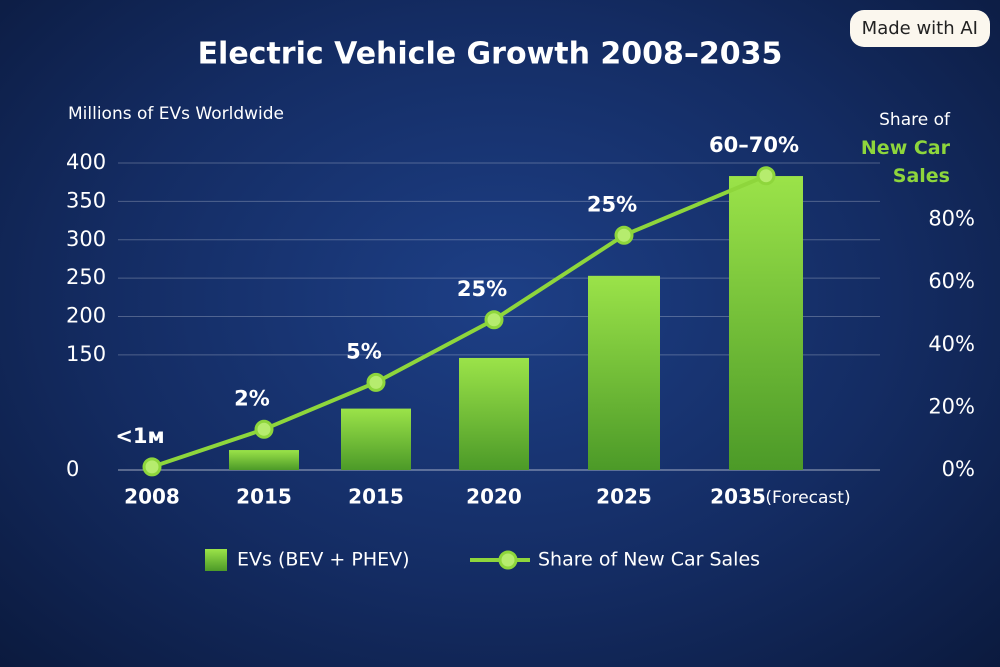  I want to click on y2-tick-label: 60%, so click(951, 281).